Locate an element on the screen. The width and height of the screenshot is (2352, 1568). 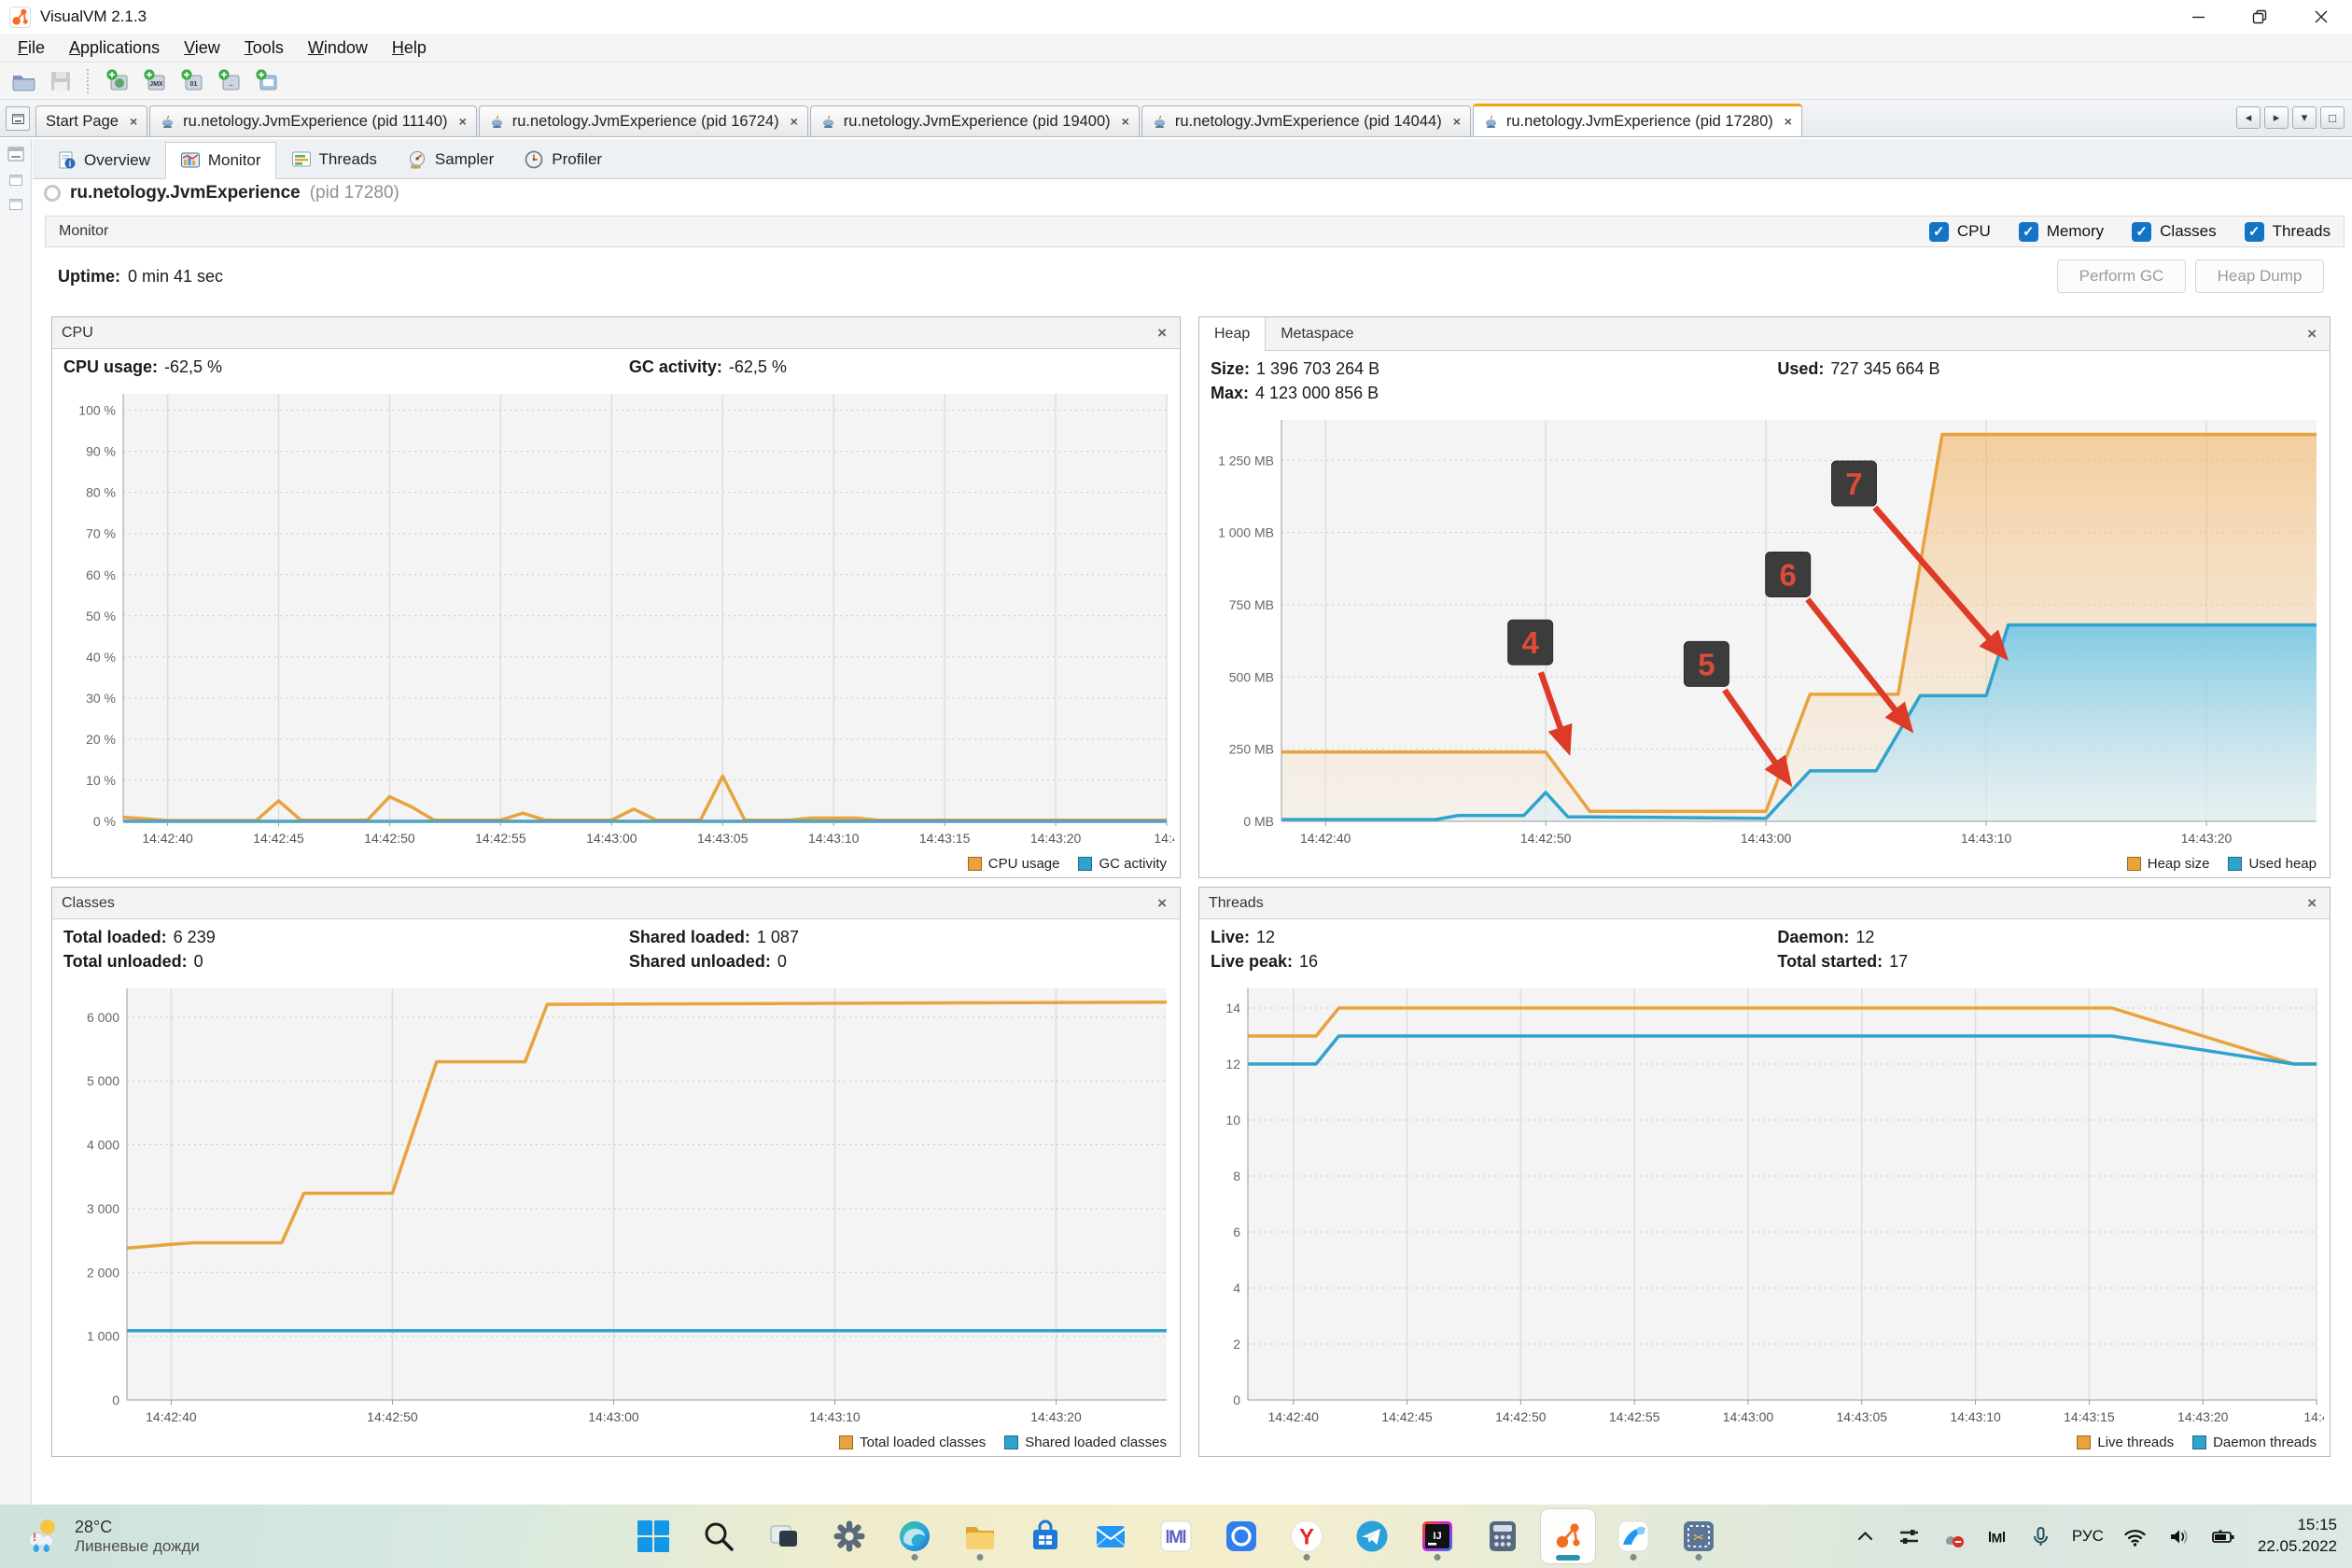
svg-text: 5 000 is located at coordinates (103, 1080).